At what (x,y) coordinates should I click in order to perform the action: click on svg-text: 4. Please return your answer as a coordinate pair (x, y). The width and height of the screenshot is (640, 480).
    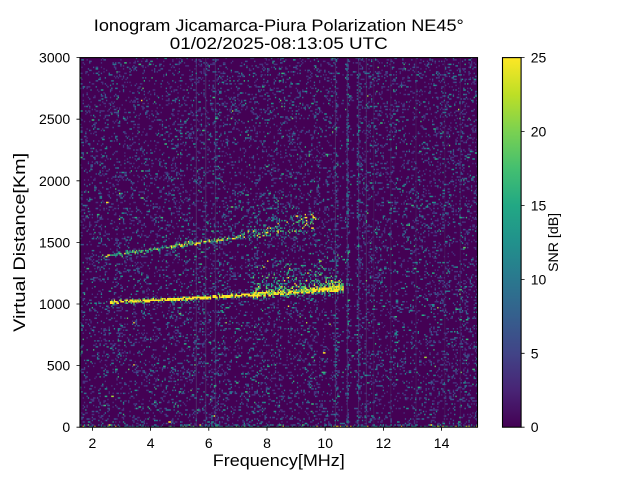
    Looking at the image, I should click on (151, 443).